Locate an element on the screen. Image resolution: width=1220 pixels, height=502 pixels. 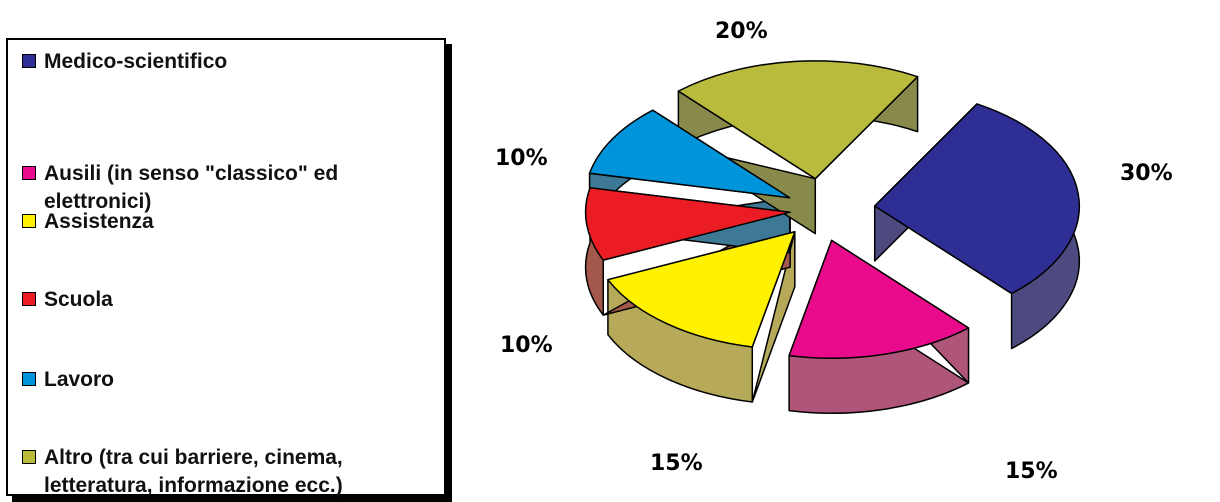
legend-label: Lavoro is located at coordinates (79, 379).